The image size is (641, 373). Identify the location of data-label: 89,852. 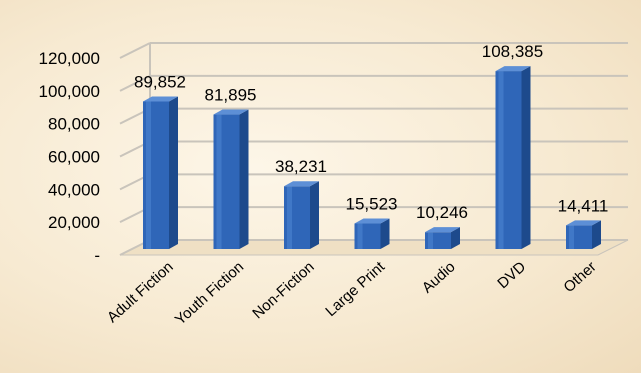
(160, 81).